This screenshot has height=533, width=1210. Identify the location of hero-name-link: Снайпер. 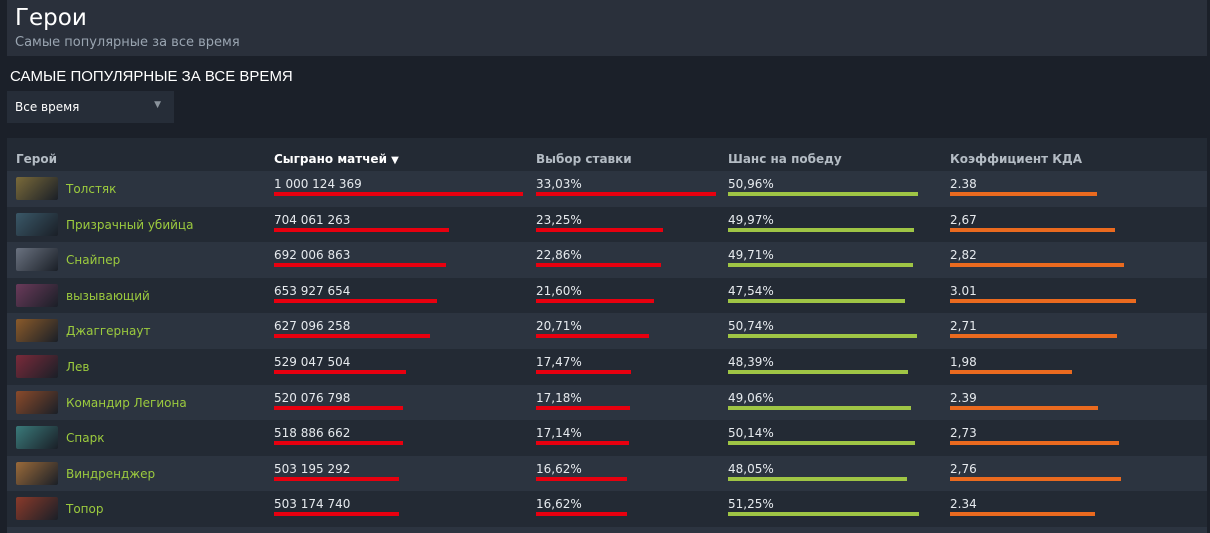
(93, 260).